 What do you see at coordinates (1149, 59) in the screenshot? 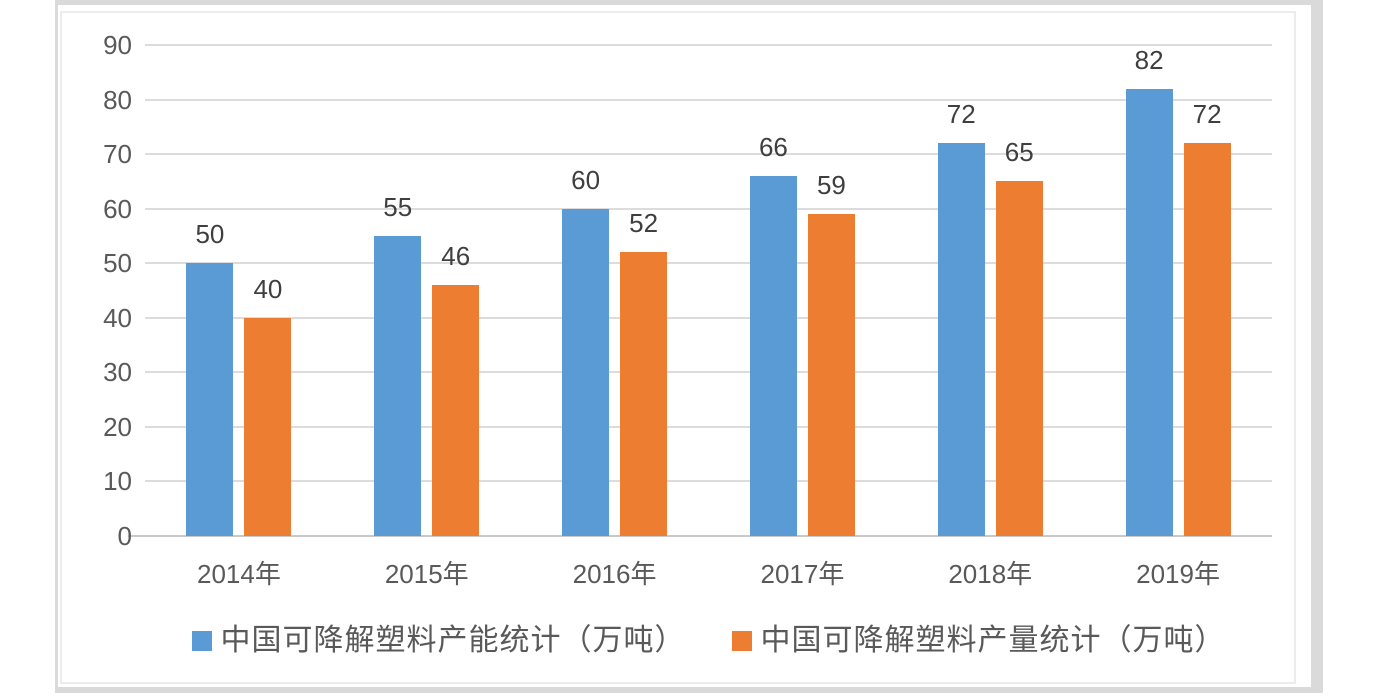
I see `value-label: 82` at bounding box center [1149, 59].